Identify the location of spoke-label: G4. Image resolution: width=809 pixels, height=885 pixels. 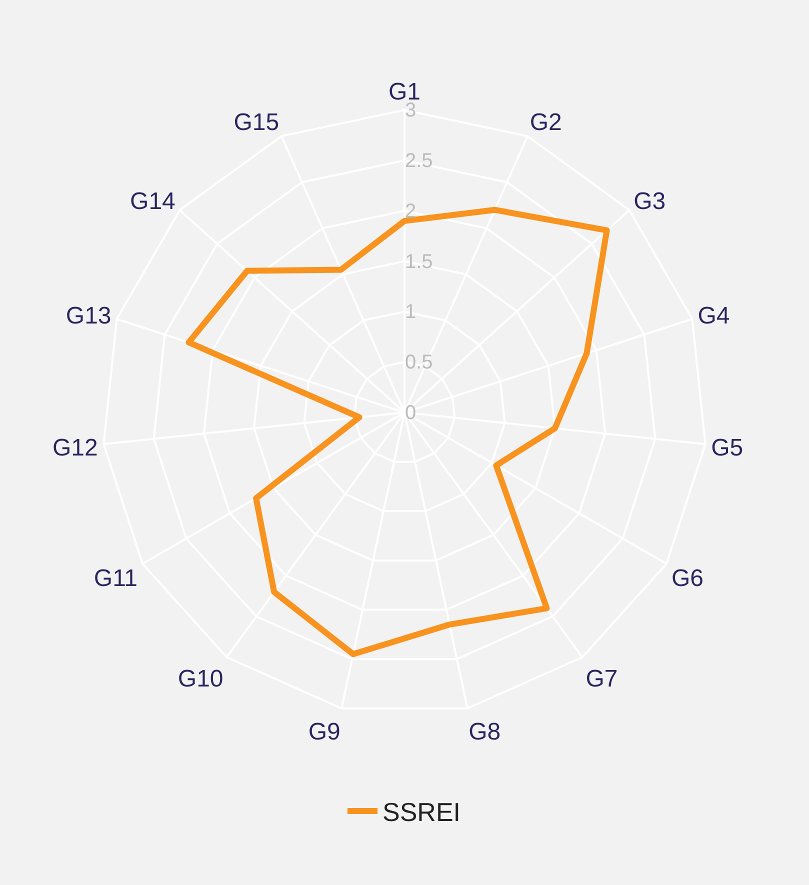
(714, 316).